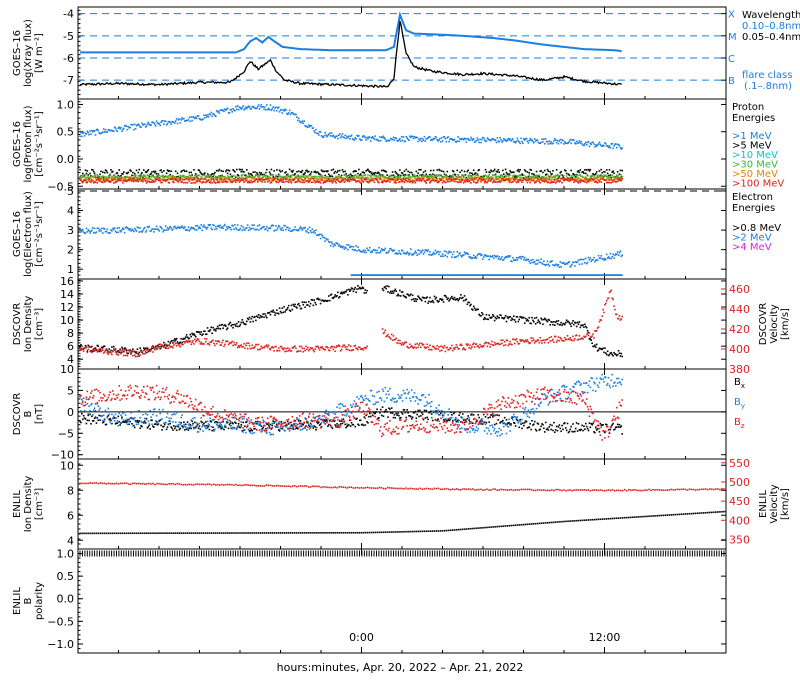  I want to click on series-layer, so click(351, 321).